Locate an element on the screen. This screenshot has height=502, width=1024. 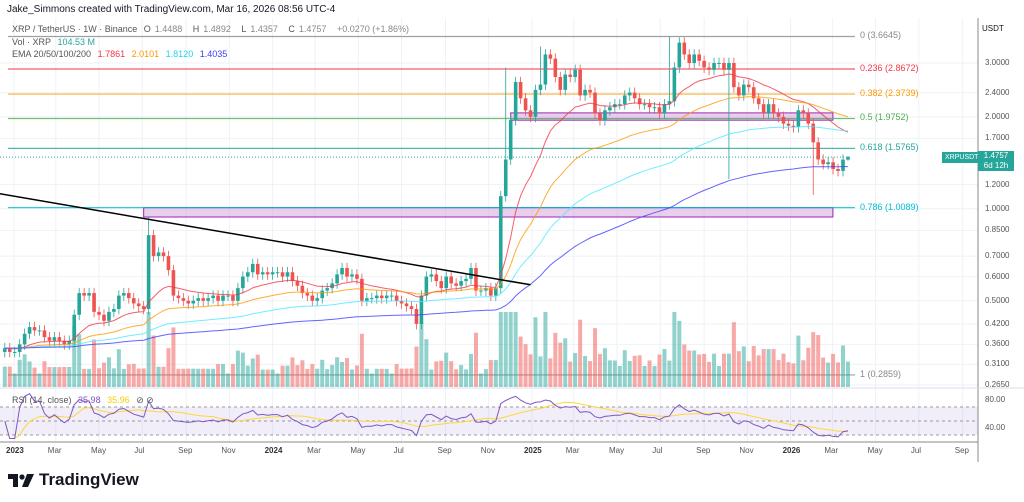
rsi-axis-label: 80.00 is located at coordinates (995, 399).